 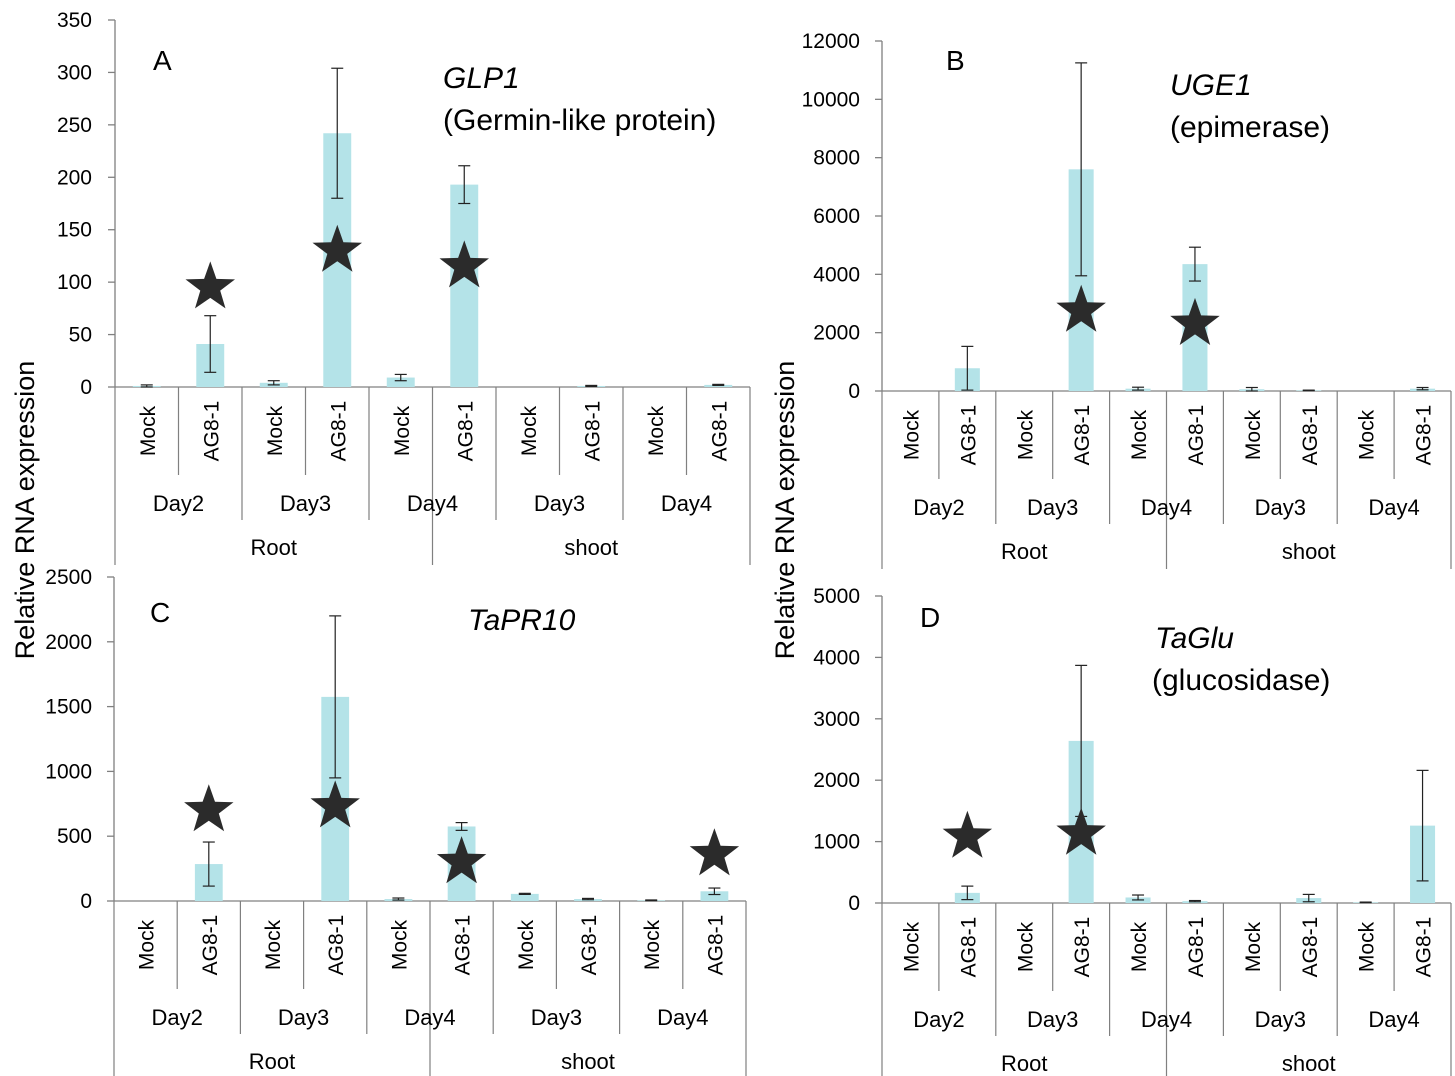 What do you see at coordinates (68, 707) in the screenshot?
I see `y-tick-label: 1500` at bounding box center [68, 707].